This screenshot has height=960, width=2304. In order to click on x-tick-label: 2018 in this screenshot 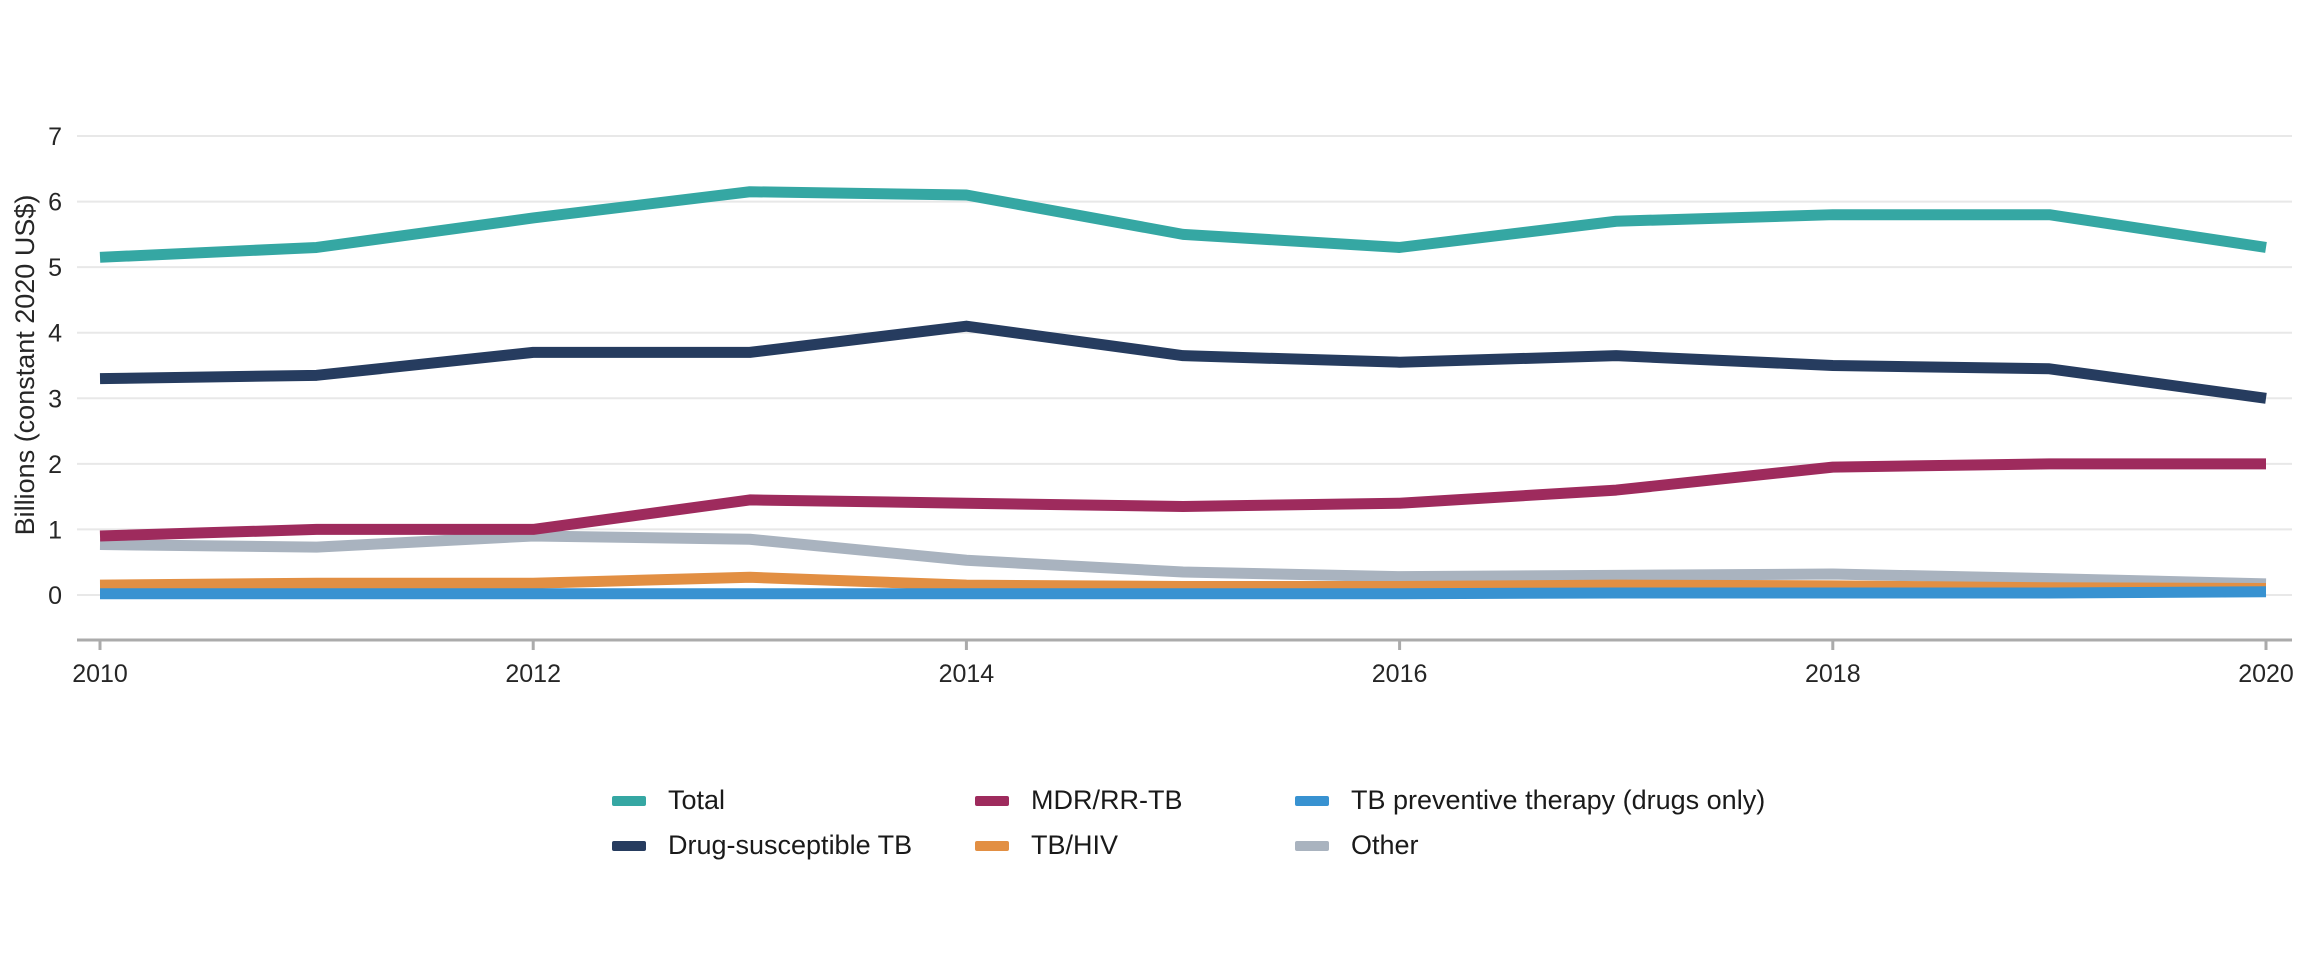, I will do `click(1833, 674)`.